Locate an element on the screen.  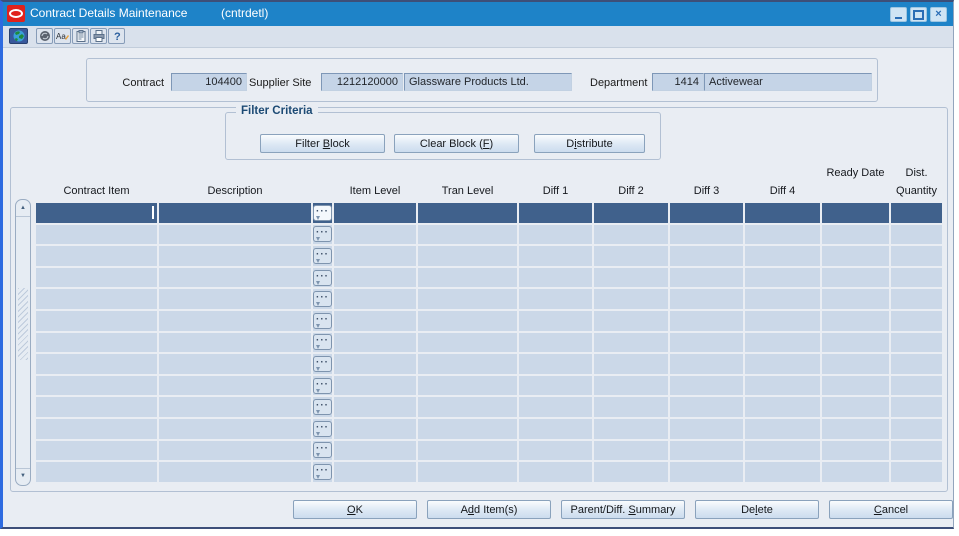
clipboard-icon is located at coordinates (80, 36).